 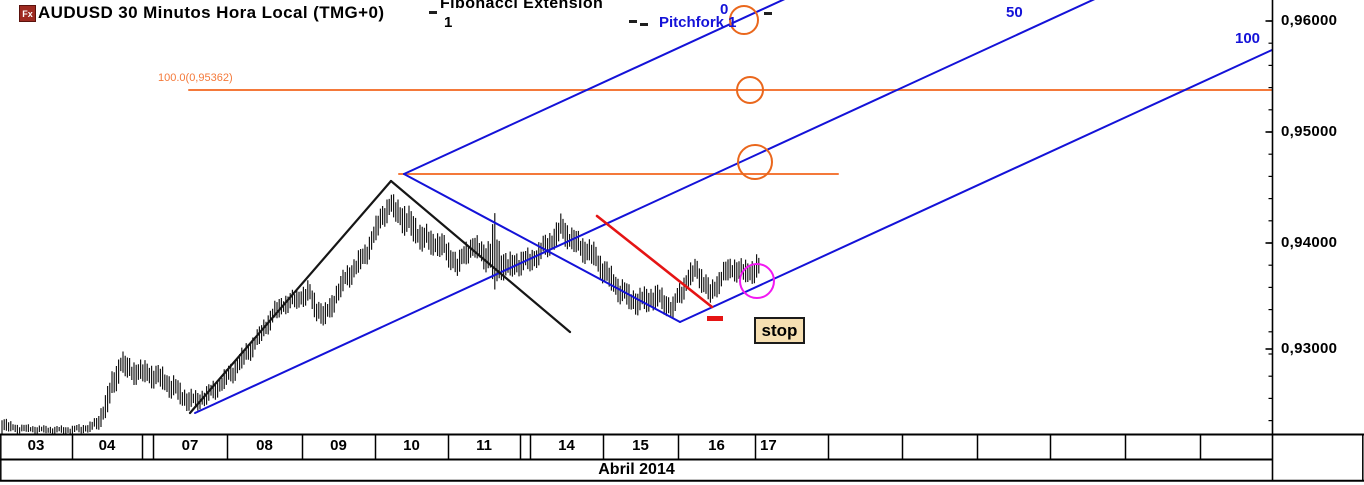 What do you see at coordinates (755, 162) in the screenshot?
I see `orange-circle-lower` at bounding box center [755, 162].